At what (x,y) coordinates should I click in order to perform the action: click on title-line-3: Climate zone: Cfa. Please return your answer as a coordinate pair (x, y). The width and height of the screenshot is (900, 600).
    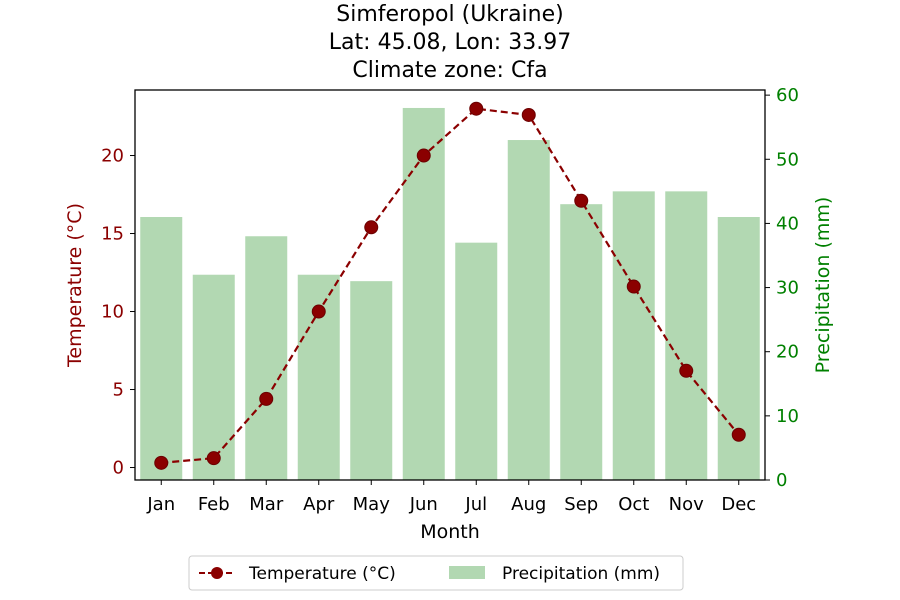
    Looking at the image, I should click on (449, 70).